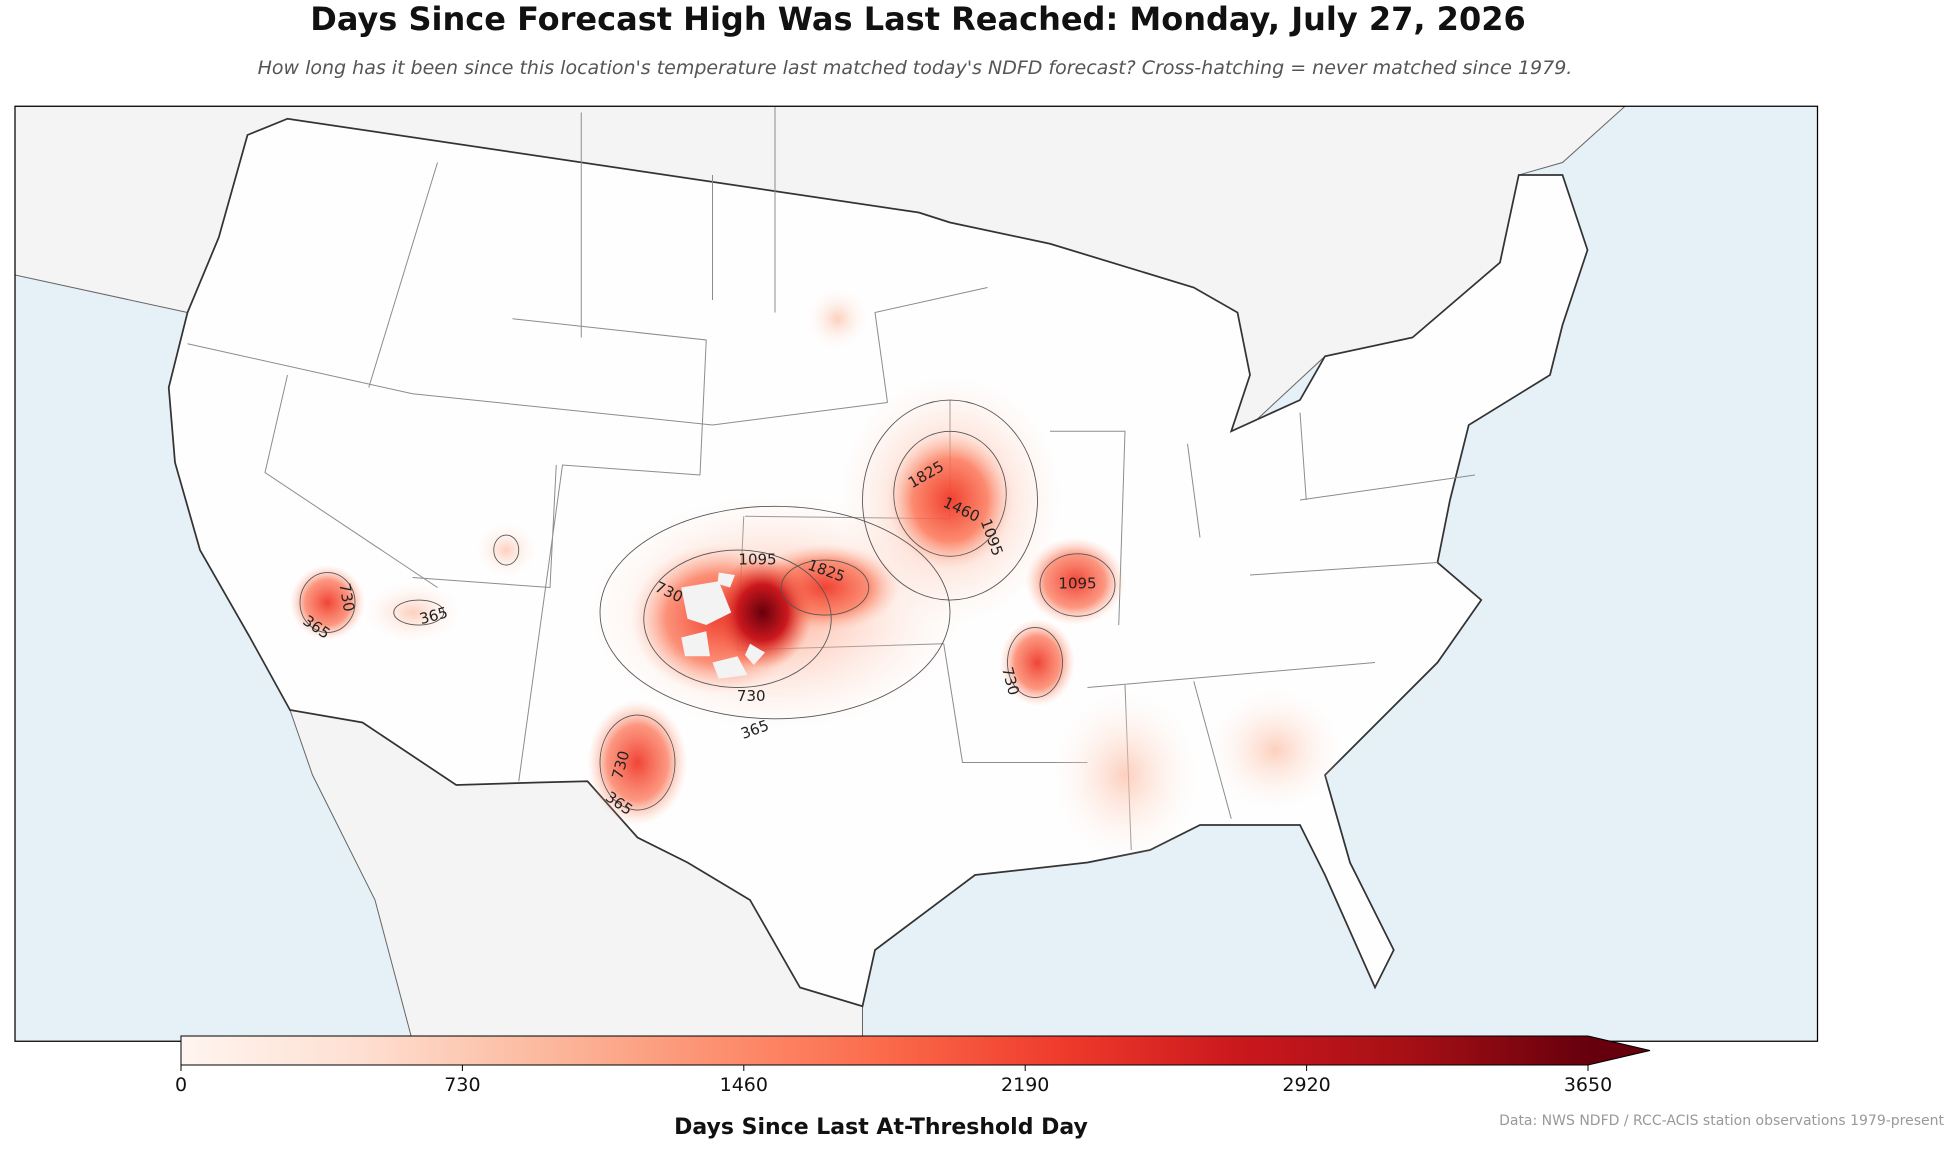 The height and width of the screenshot is (1160, 1960). Describe the element at coordinates (723, 625) in the screenshot. I see `never-matched-areas` at that location.